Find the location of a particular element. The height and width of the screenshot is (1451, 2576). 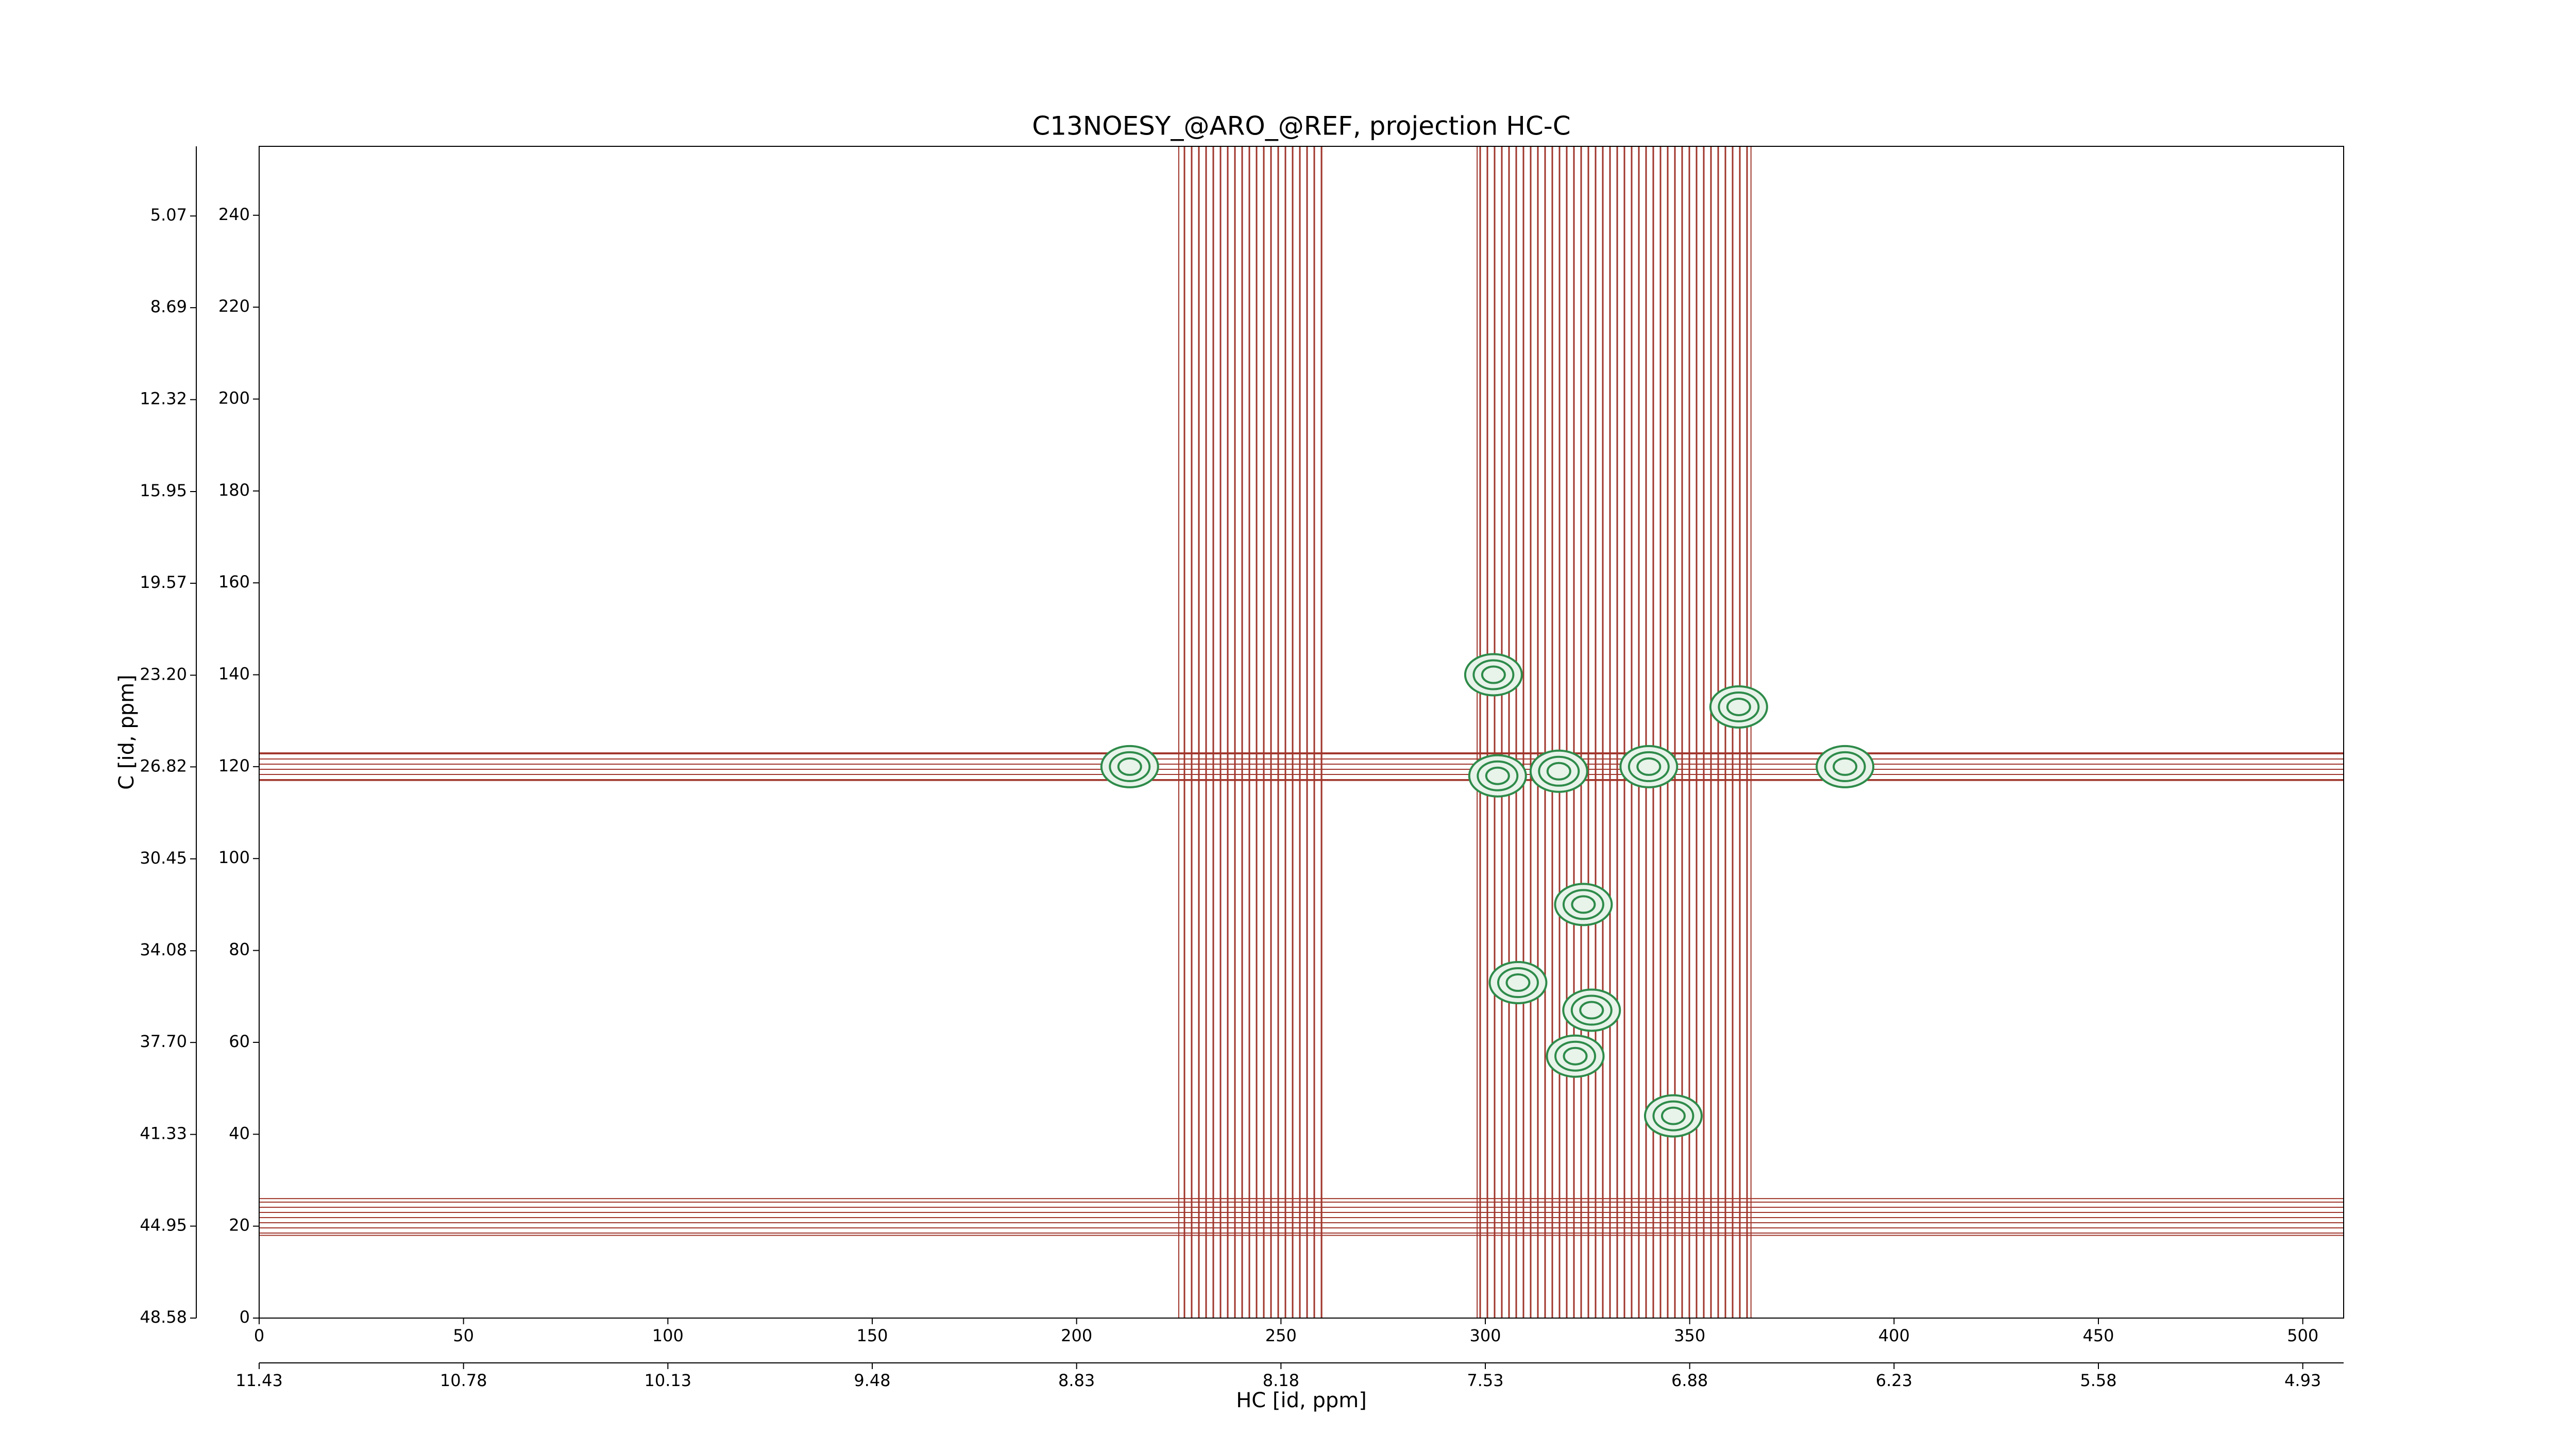

x-tick-label: 200 is located at coordinates (1076, 1336).